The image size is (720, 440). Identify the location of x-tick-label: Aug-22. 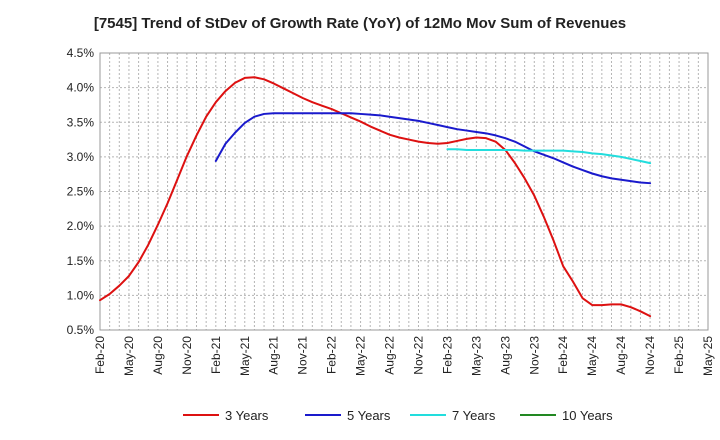
(390, 355).